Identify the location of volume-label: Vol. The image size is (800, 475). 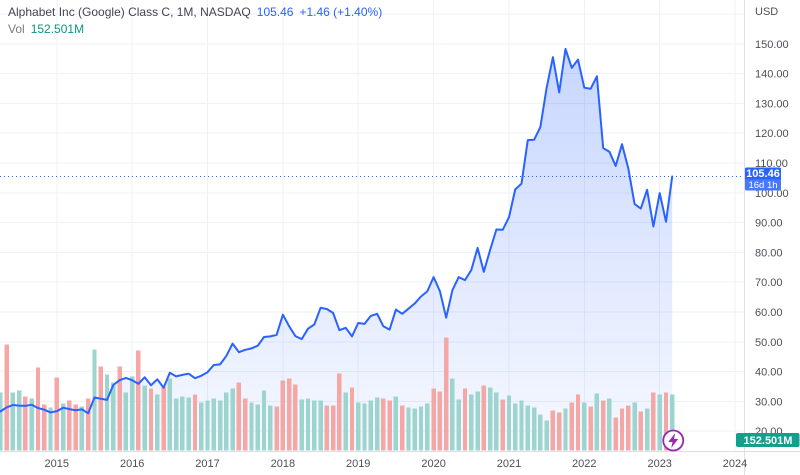
(16, 29).